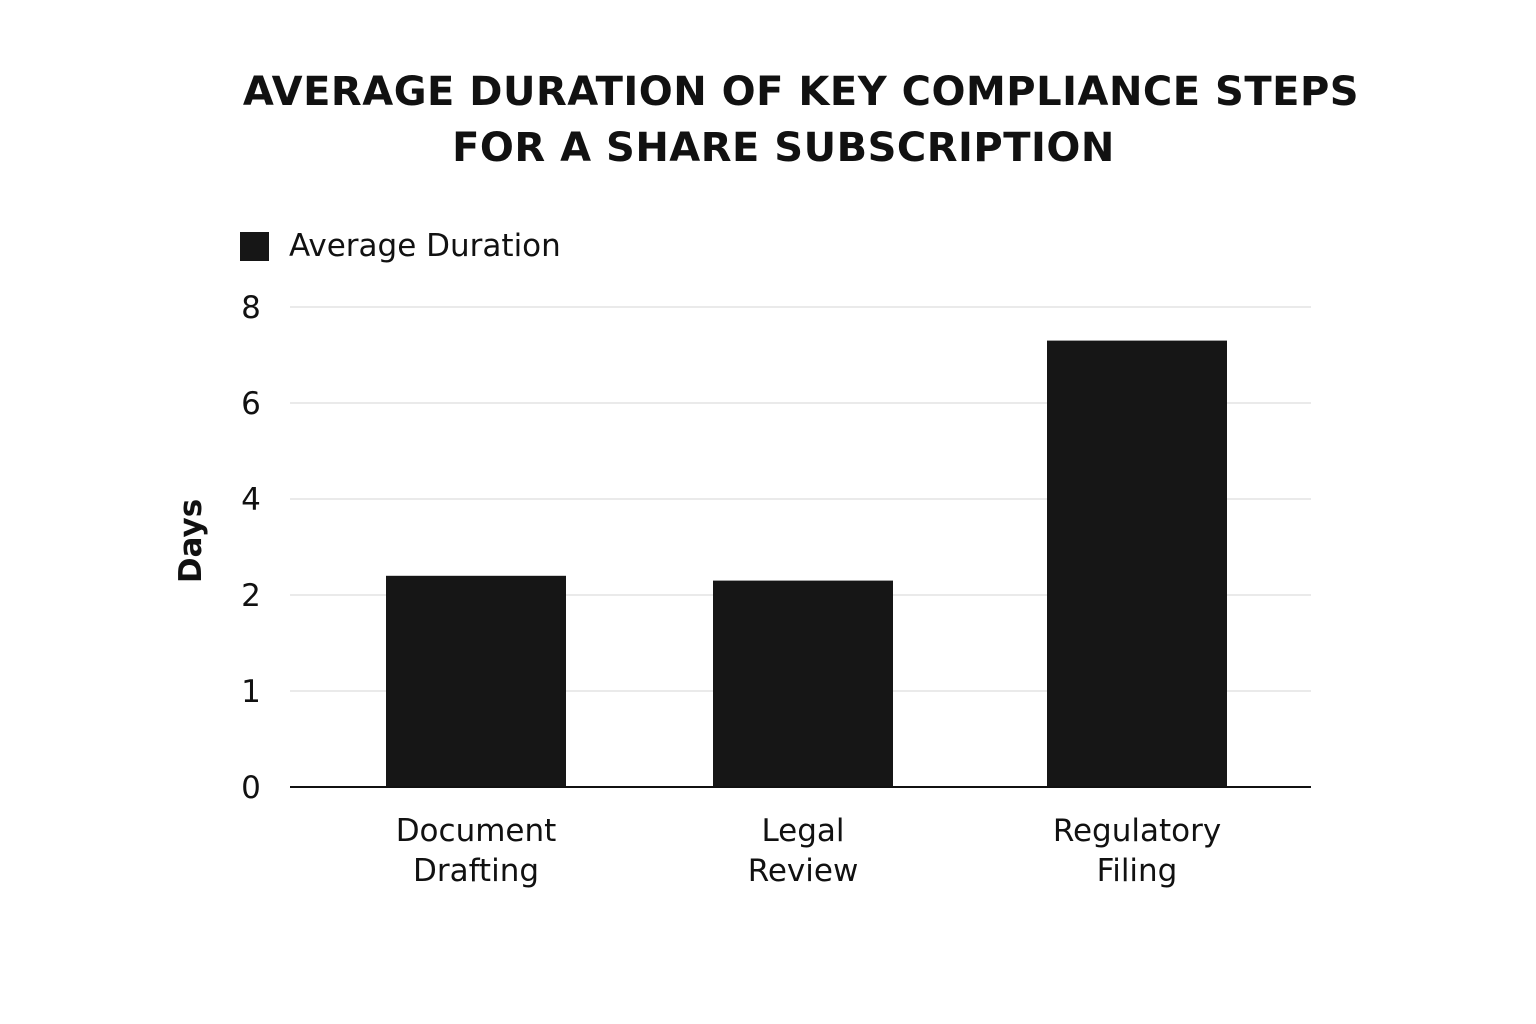 The width and height of the screenshot is (1536, 1024). I want to click on x-tick-label: Regulatory Filing, so click(1137, 851).